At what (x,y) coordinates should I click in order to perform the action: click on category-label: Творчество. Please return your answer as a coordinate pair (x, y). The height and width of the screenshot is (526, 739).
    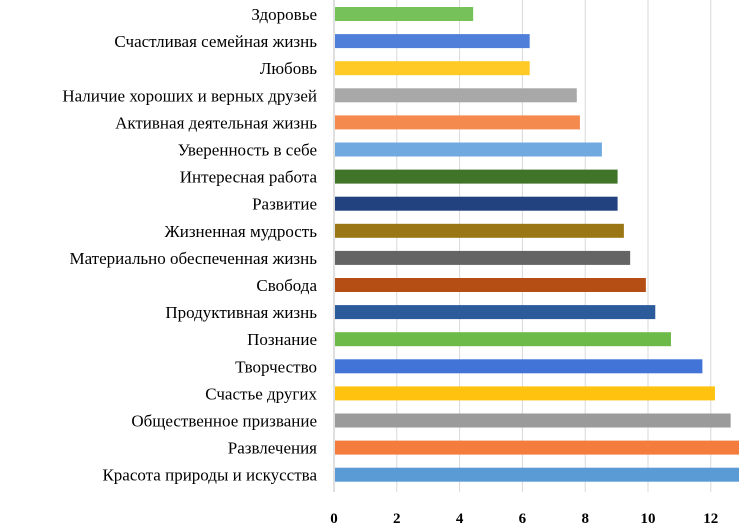
    Looking at the image, I should click on (276, 366).